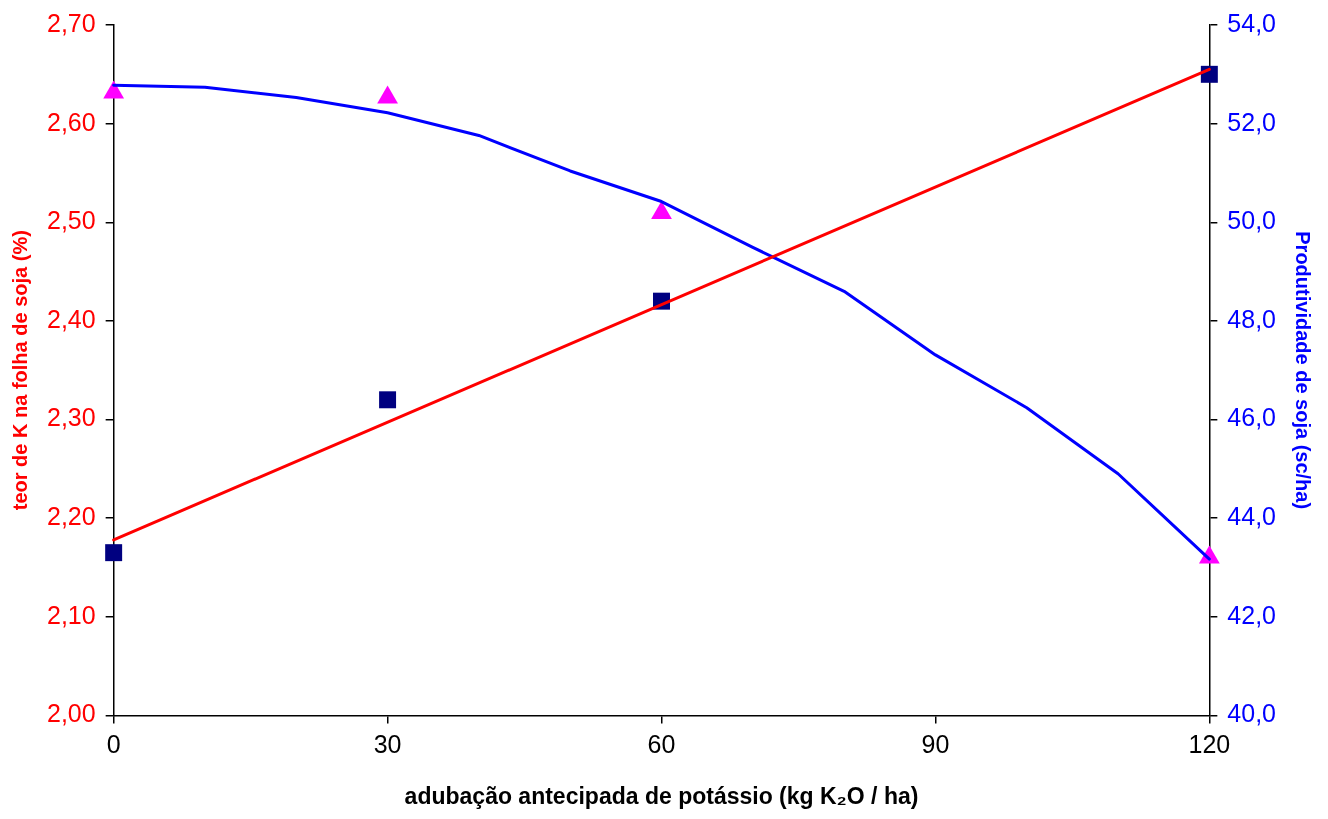 This screenshot has width=1328, height=819. What do you see at coordinates (387, 744) in the screenshot?
I see `x-tick-label: 30` at bounding box center [387, 744].